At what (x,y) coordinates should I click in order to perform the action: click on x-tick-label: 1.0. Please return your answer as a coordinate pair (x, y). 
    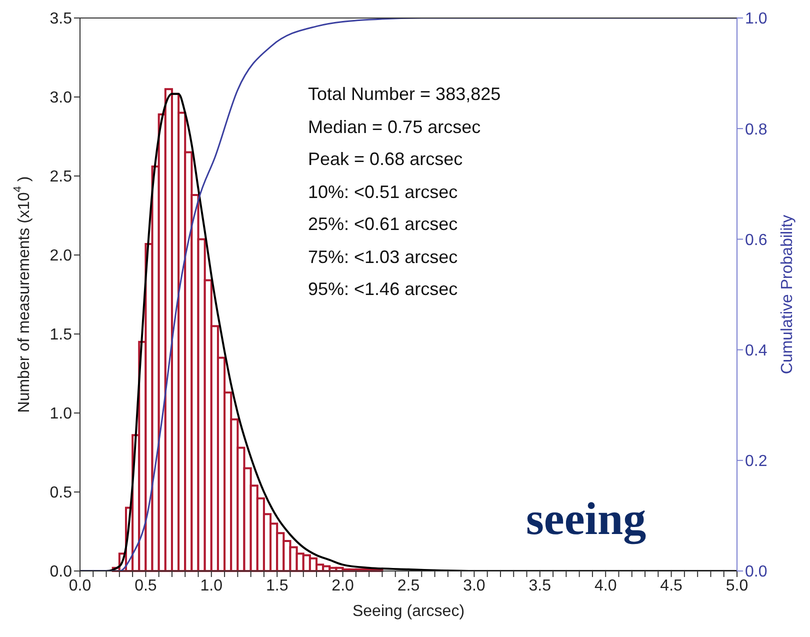
    Looking at the image, I should click on (211, 585).